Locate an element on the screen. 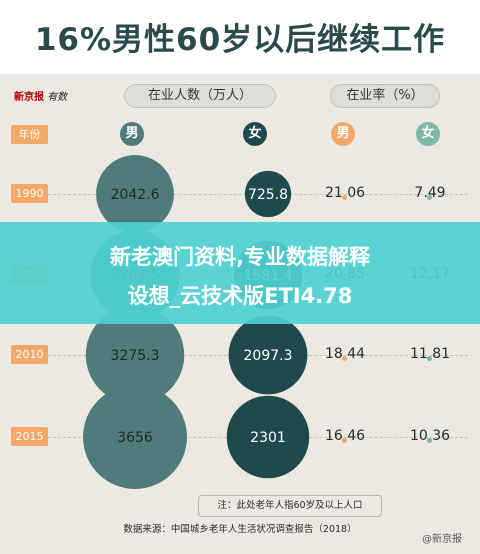 The width and height of the screenshot is (480, 554). footnote: 注：此处老年人指60岁及以上人口 is located at coordinates (290, 506).